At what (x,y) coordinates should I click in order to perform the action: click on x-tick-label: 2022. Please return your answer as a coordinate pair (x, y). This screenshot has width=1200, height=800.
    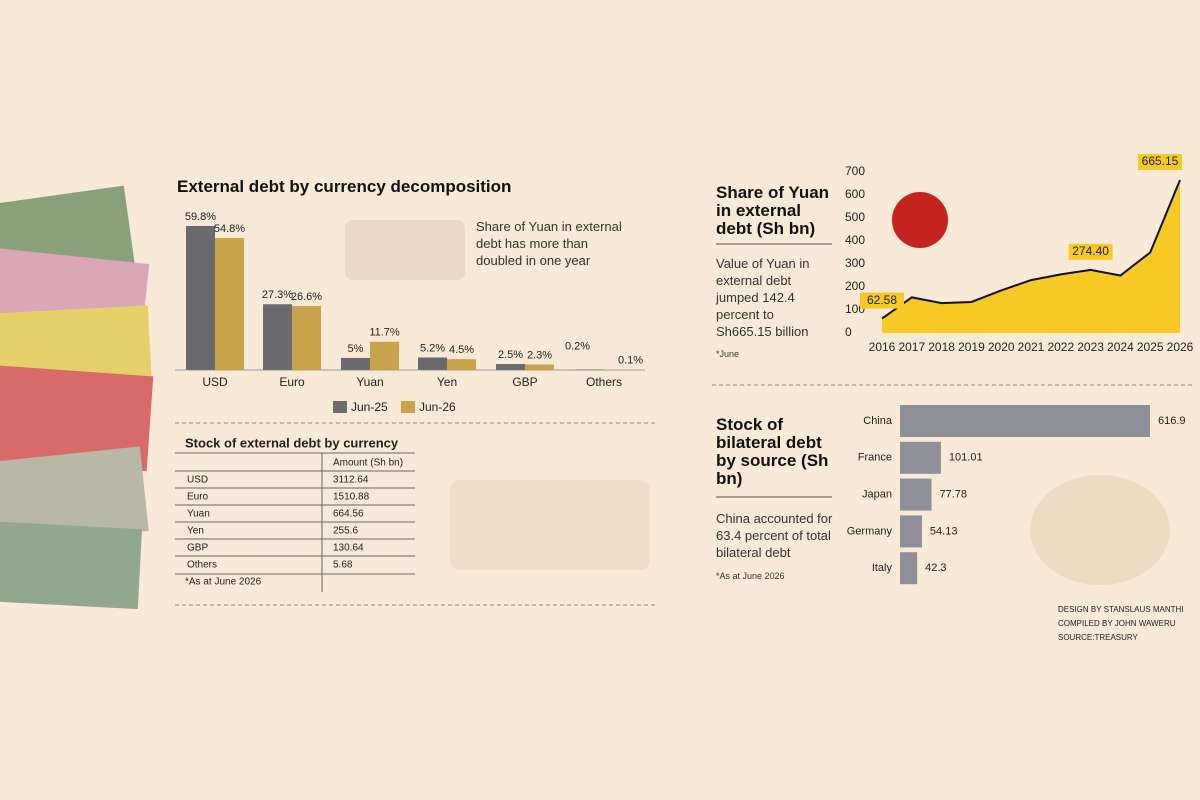
    Looking at the image, I should click on (1060, 347).